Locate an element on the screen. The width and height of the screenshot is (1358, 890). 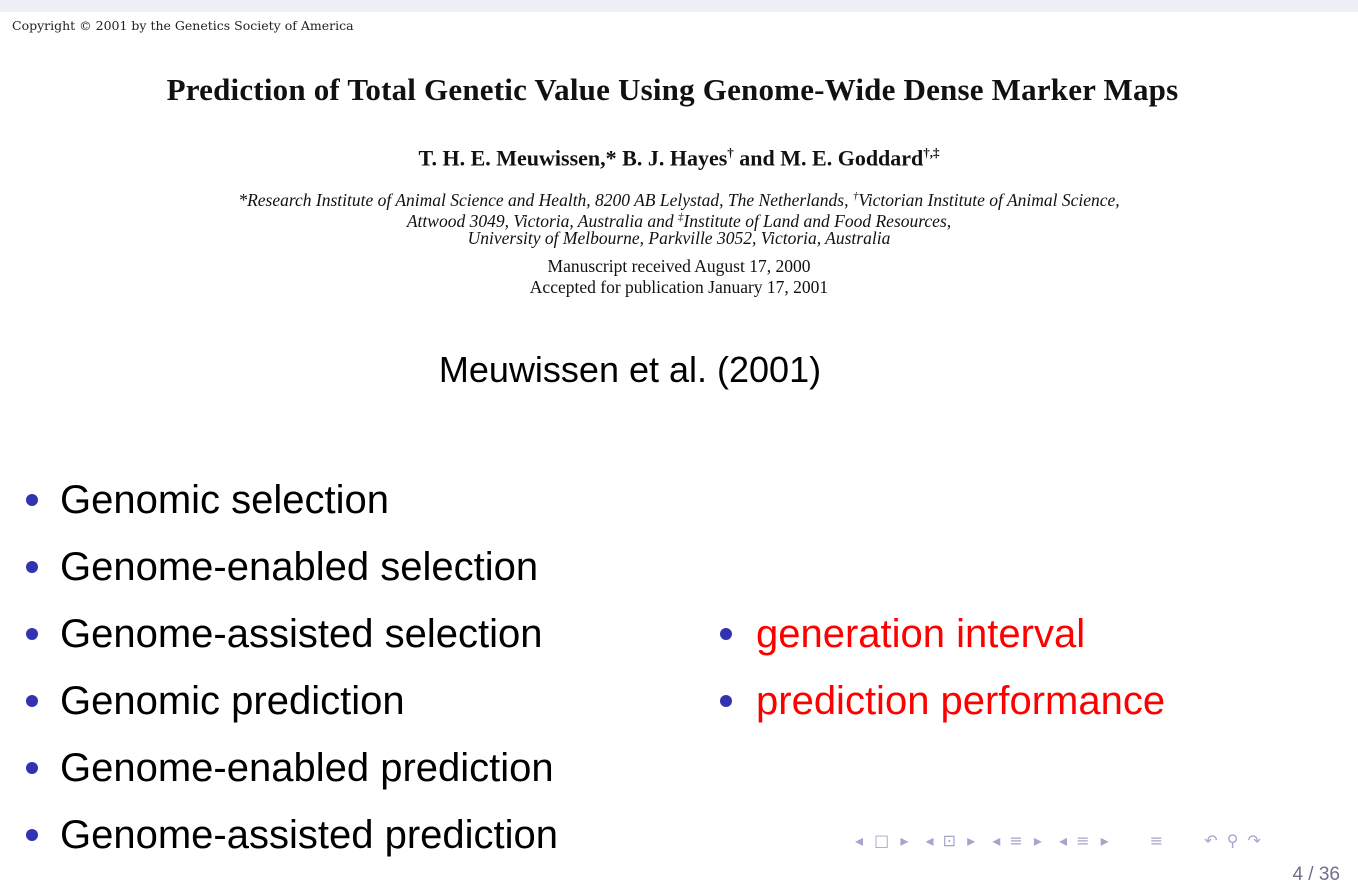
back-icon: ↶ is located at coordinates (1211, 840).